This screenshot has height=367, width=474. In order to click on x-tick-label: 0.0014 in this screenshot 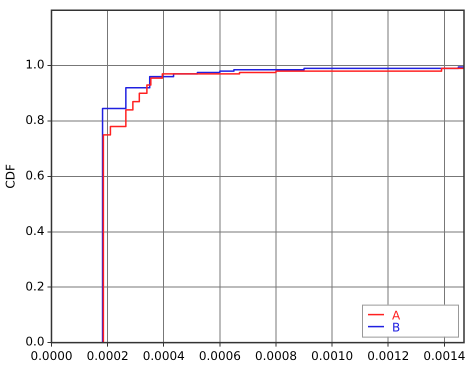, I will do `click(444, 355)`.